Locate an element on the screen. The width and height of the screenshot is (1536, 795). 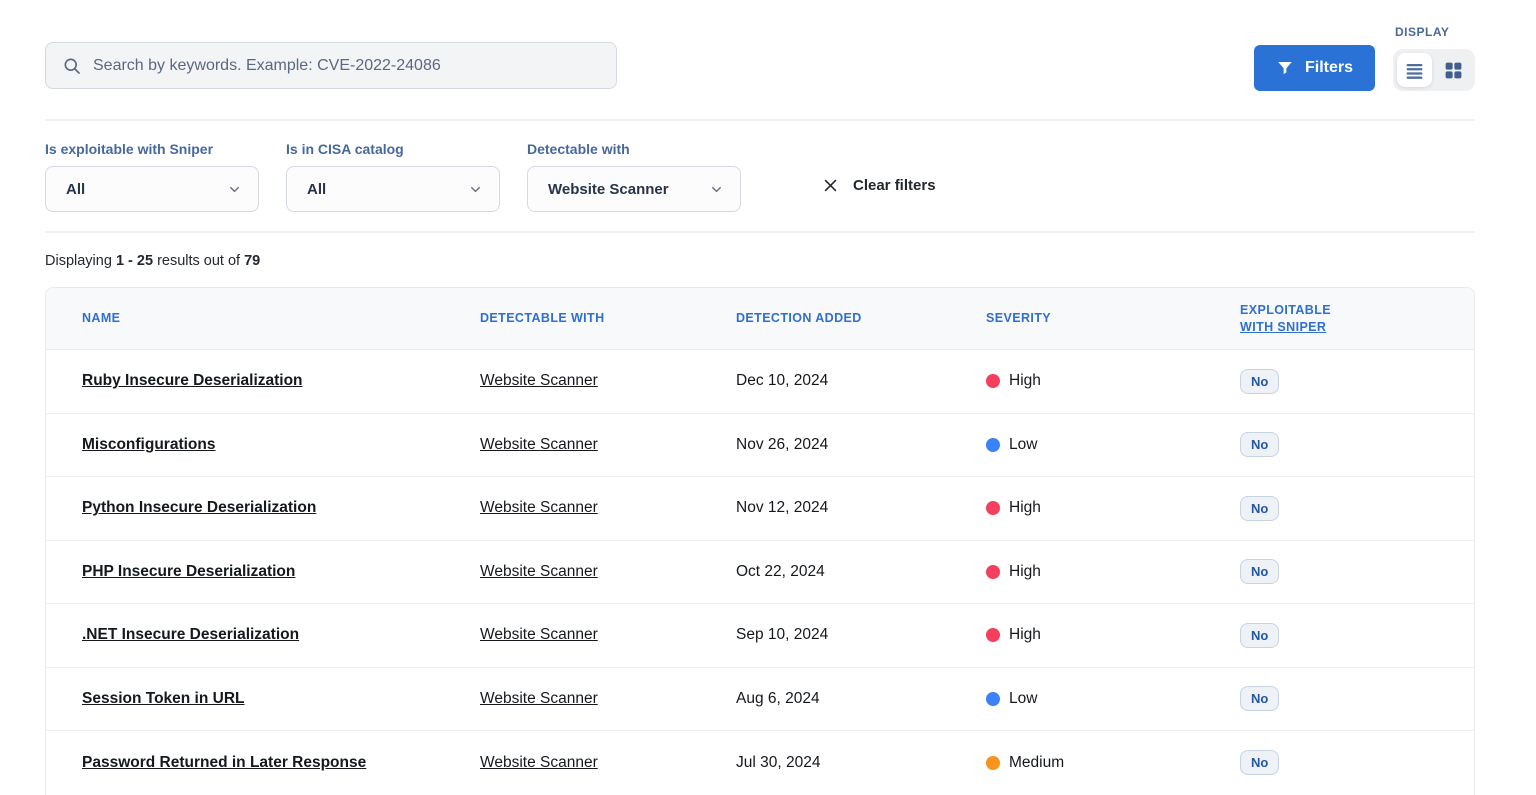
severity-label: Medium is located at coordinates (1037, 762).